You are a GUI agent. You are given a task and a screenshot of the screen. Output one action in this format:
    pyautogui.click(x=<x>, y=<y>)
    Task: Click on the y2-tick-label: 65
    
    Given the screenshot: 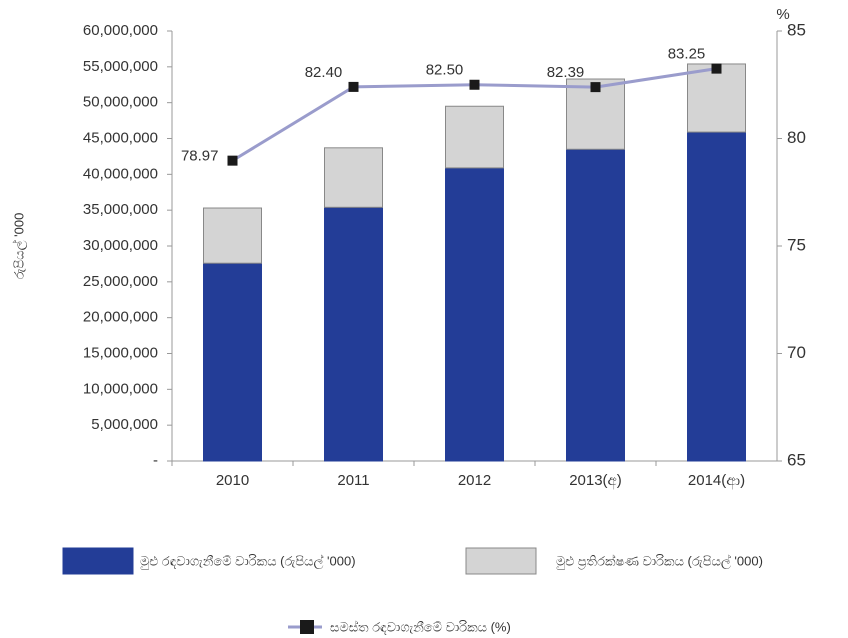 What is the action you would take?
    pyautogui.click(x=796, y=459)
    